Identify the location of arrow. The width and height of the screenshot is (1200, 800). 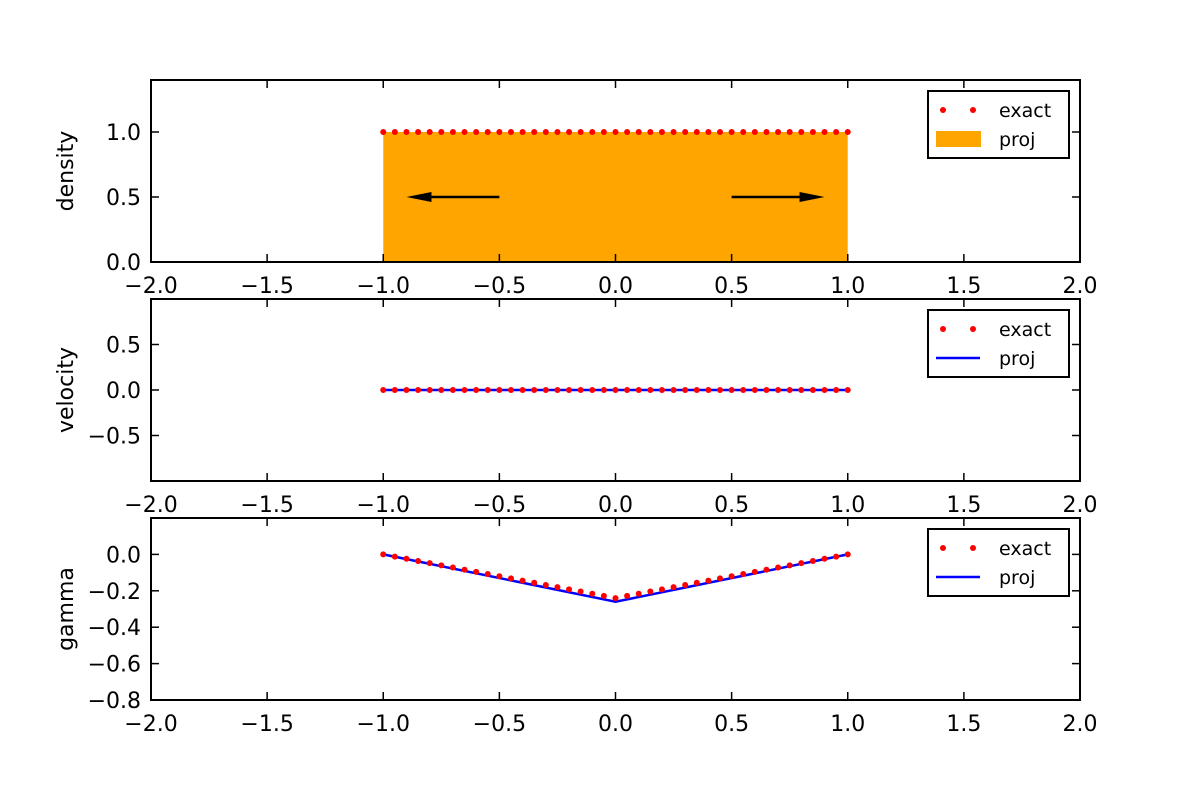
(453, 197).